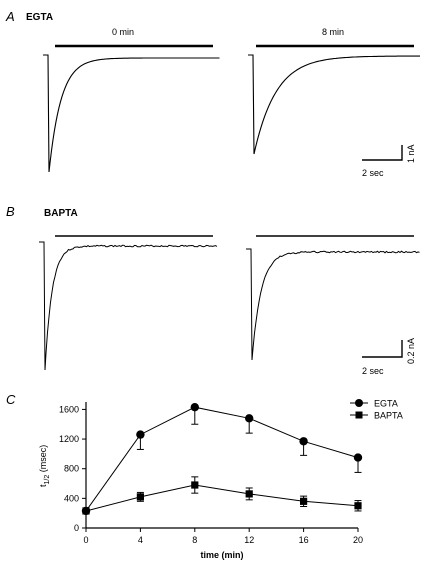  Describe the element at coordinates (85, 540) in the screenshot. I see `x-tick-label: 0` at that location.